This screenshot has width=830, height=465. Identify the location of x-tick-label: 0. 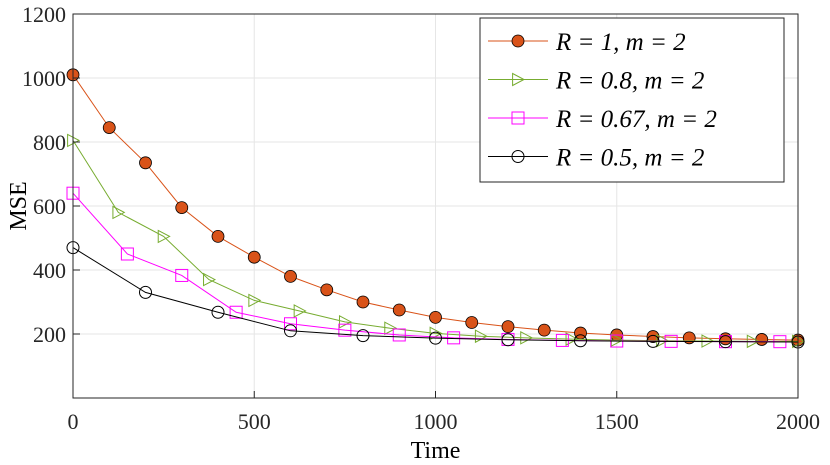
(73, 421).